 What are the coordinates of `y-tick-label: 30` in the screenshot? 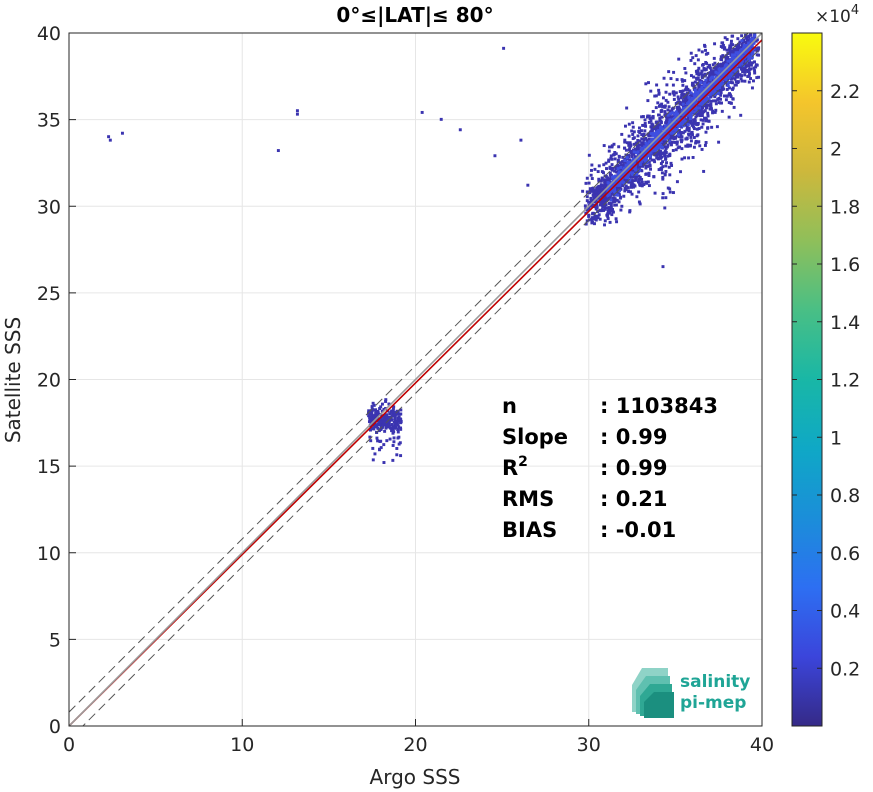 It's located at (49, 207).